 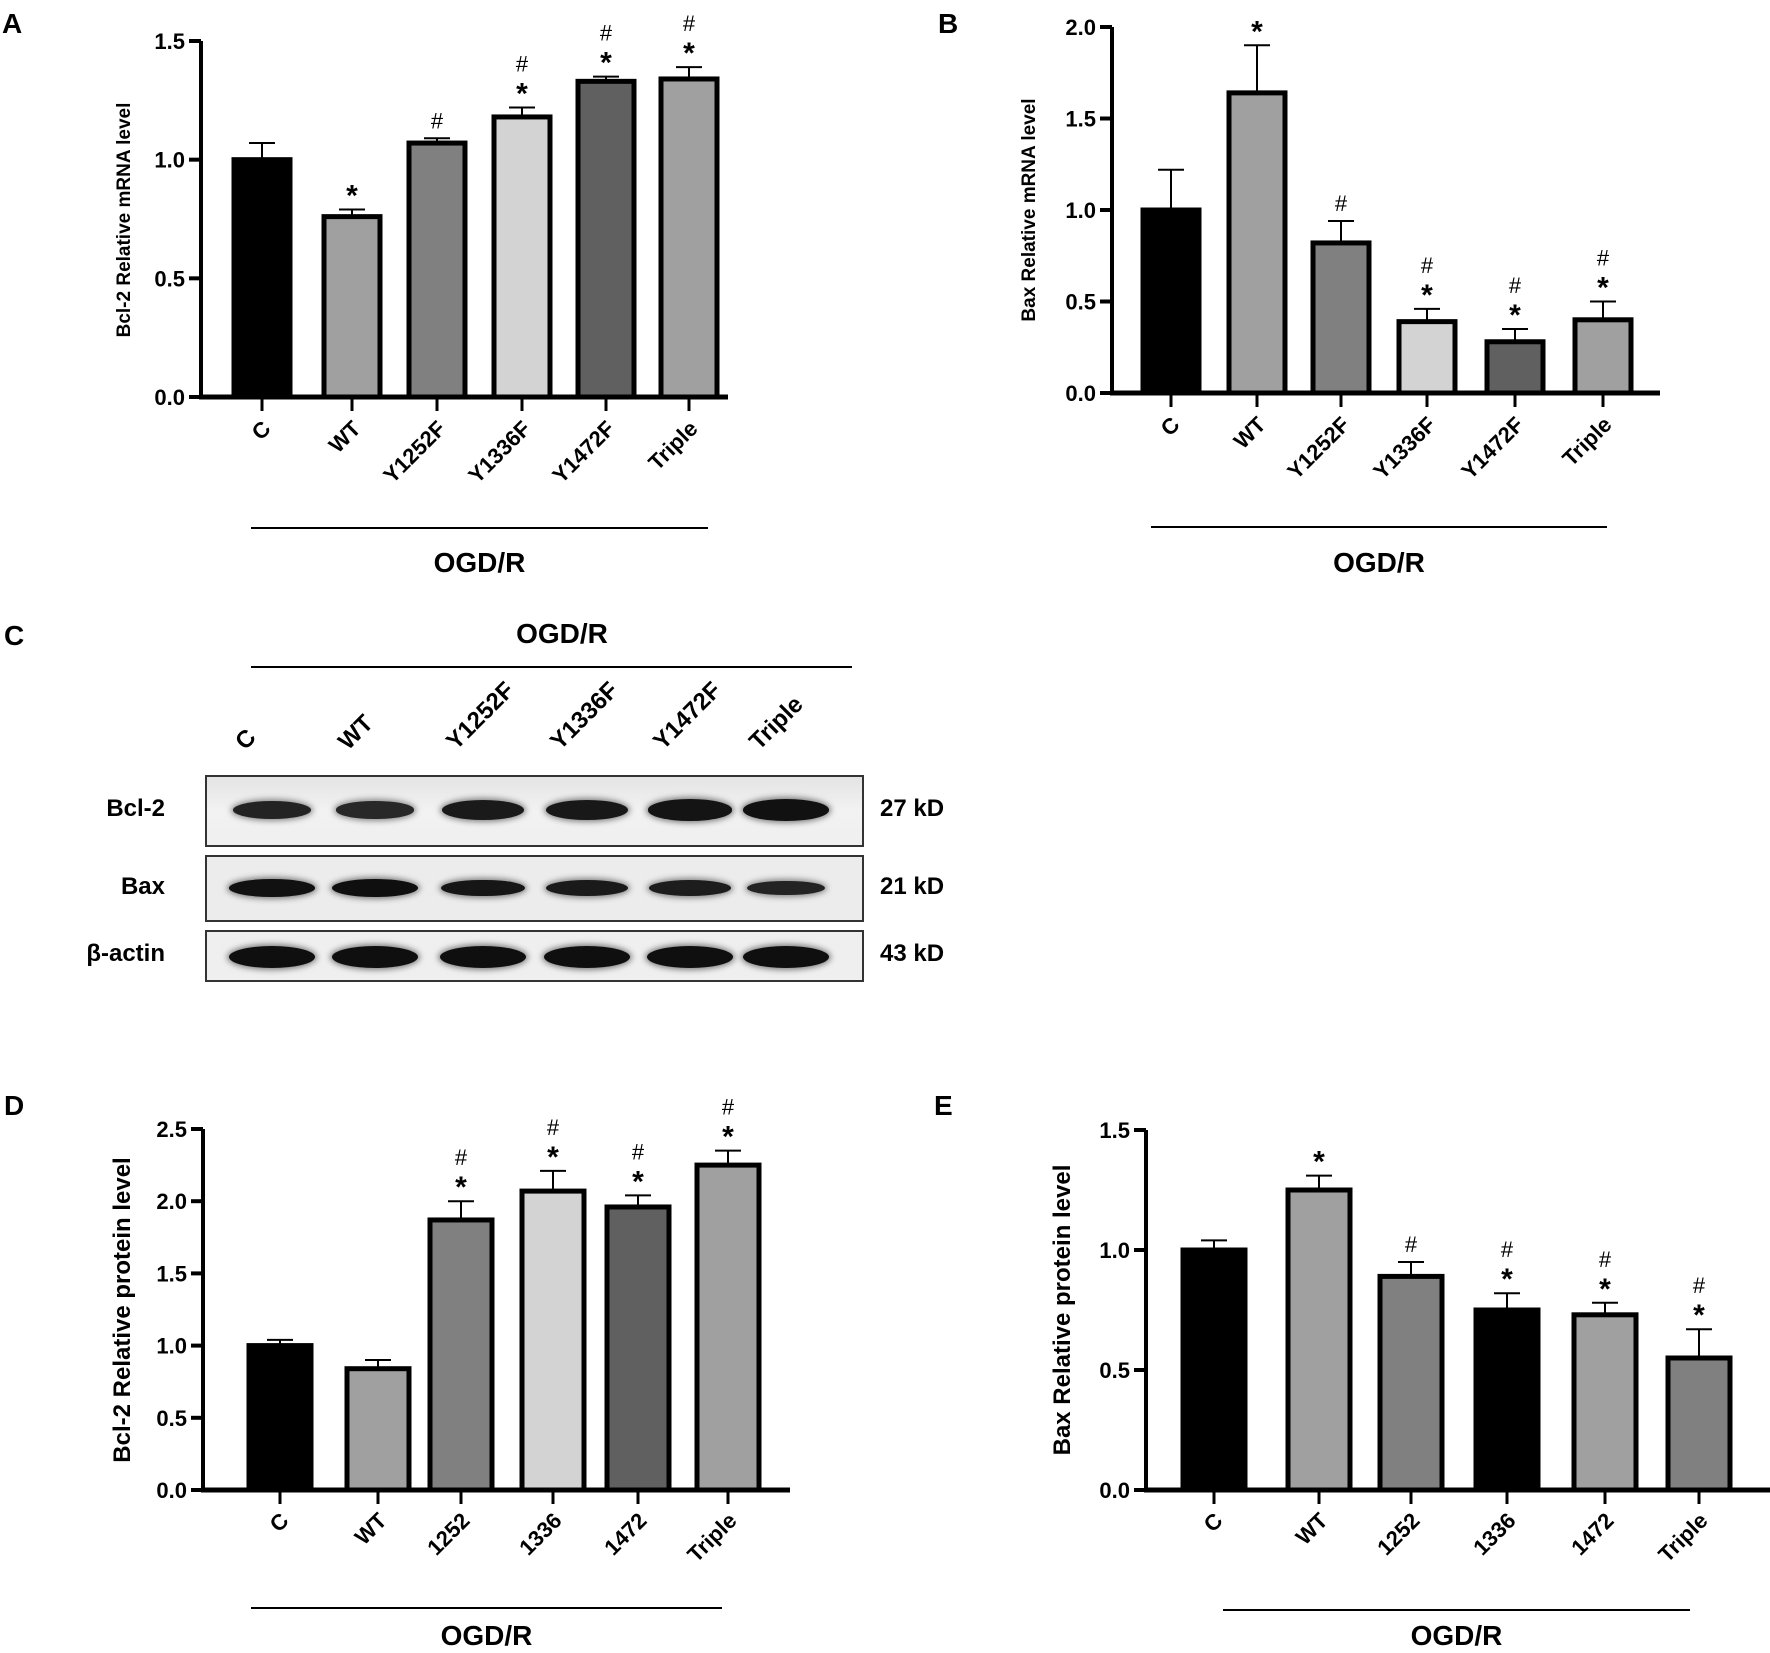 What do you see at coordinates (1312, 1528) in the screenshot?
I see `x-tick-label: WT` at bounding box center [1312, 1528].